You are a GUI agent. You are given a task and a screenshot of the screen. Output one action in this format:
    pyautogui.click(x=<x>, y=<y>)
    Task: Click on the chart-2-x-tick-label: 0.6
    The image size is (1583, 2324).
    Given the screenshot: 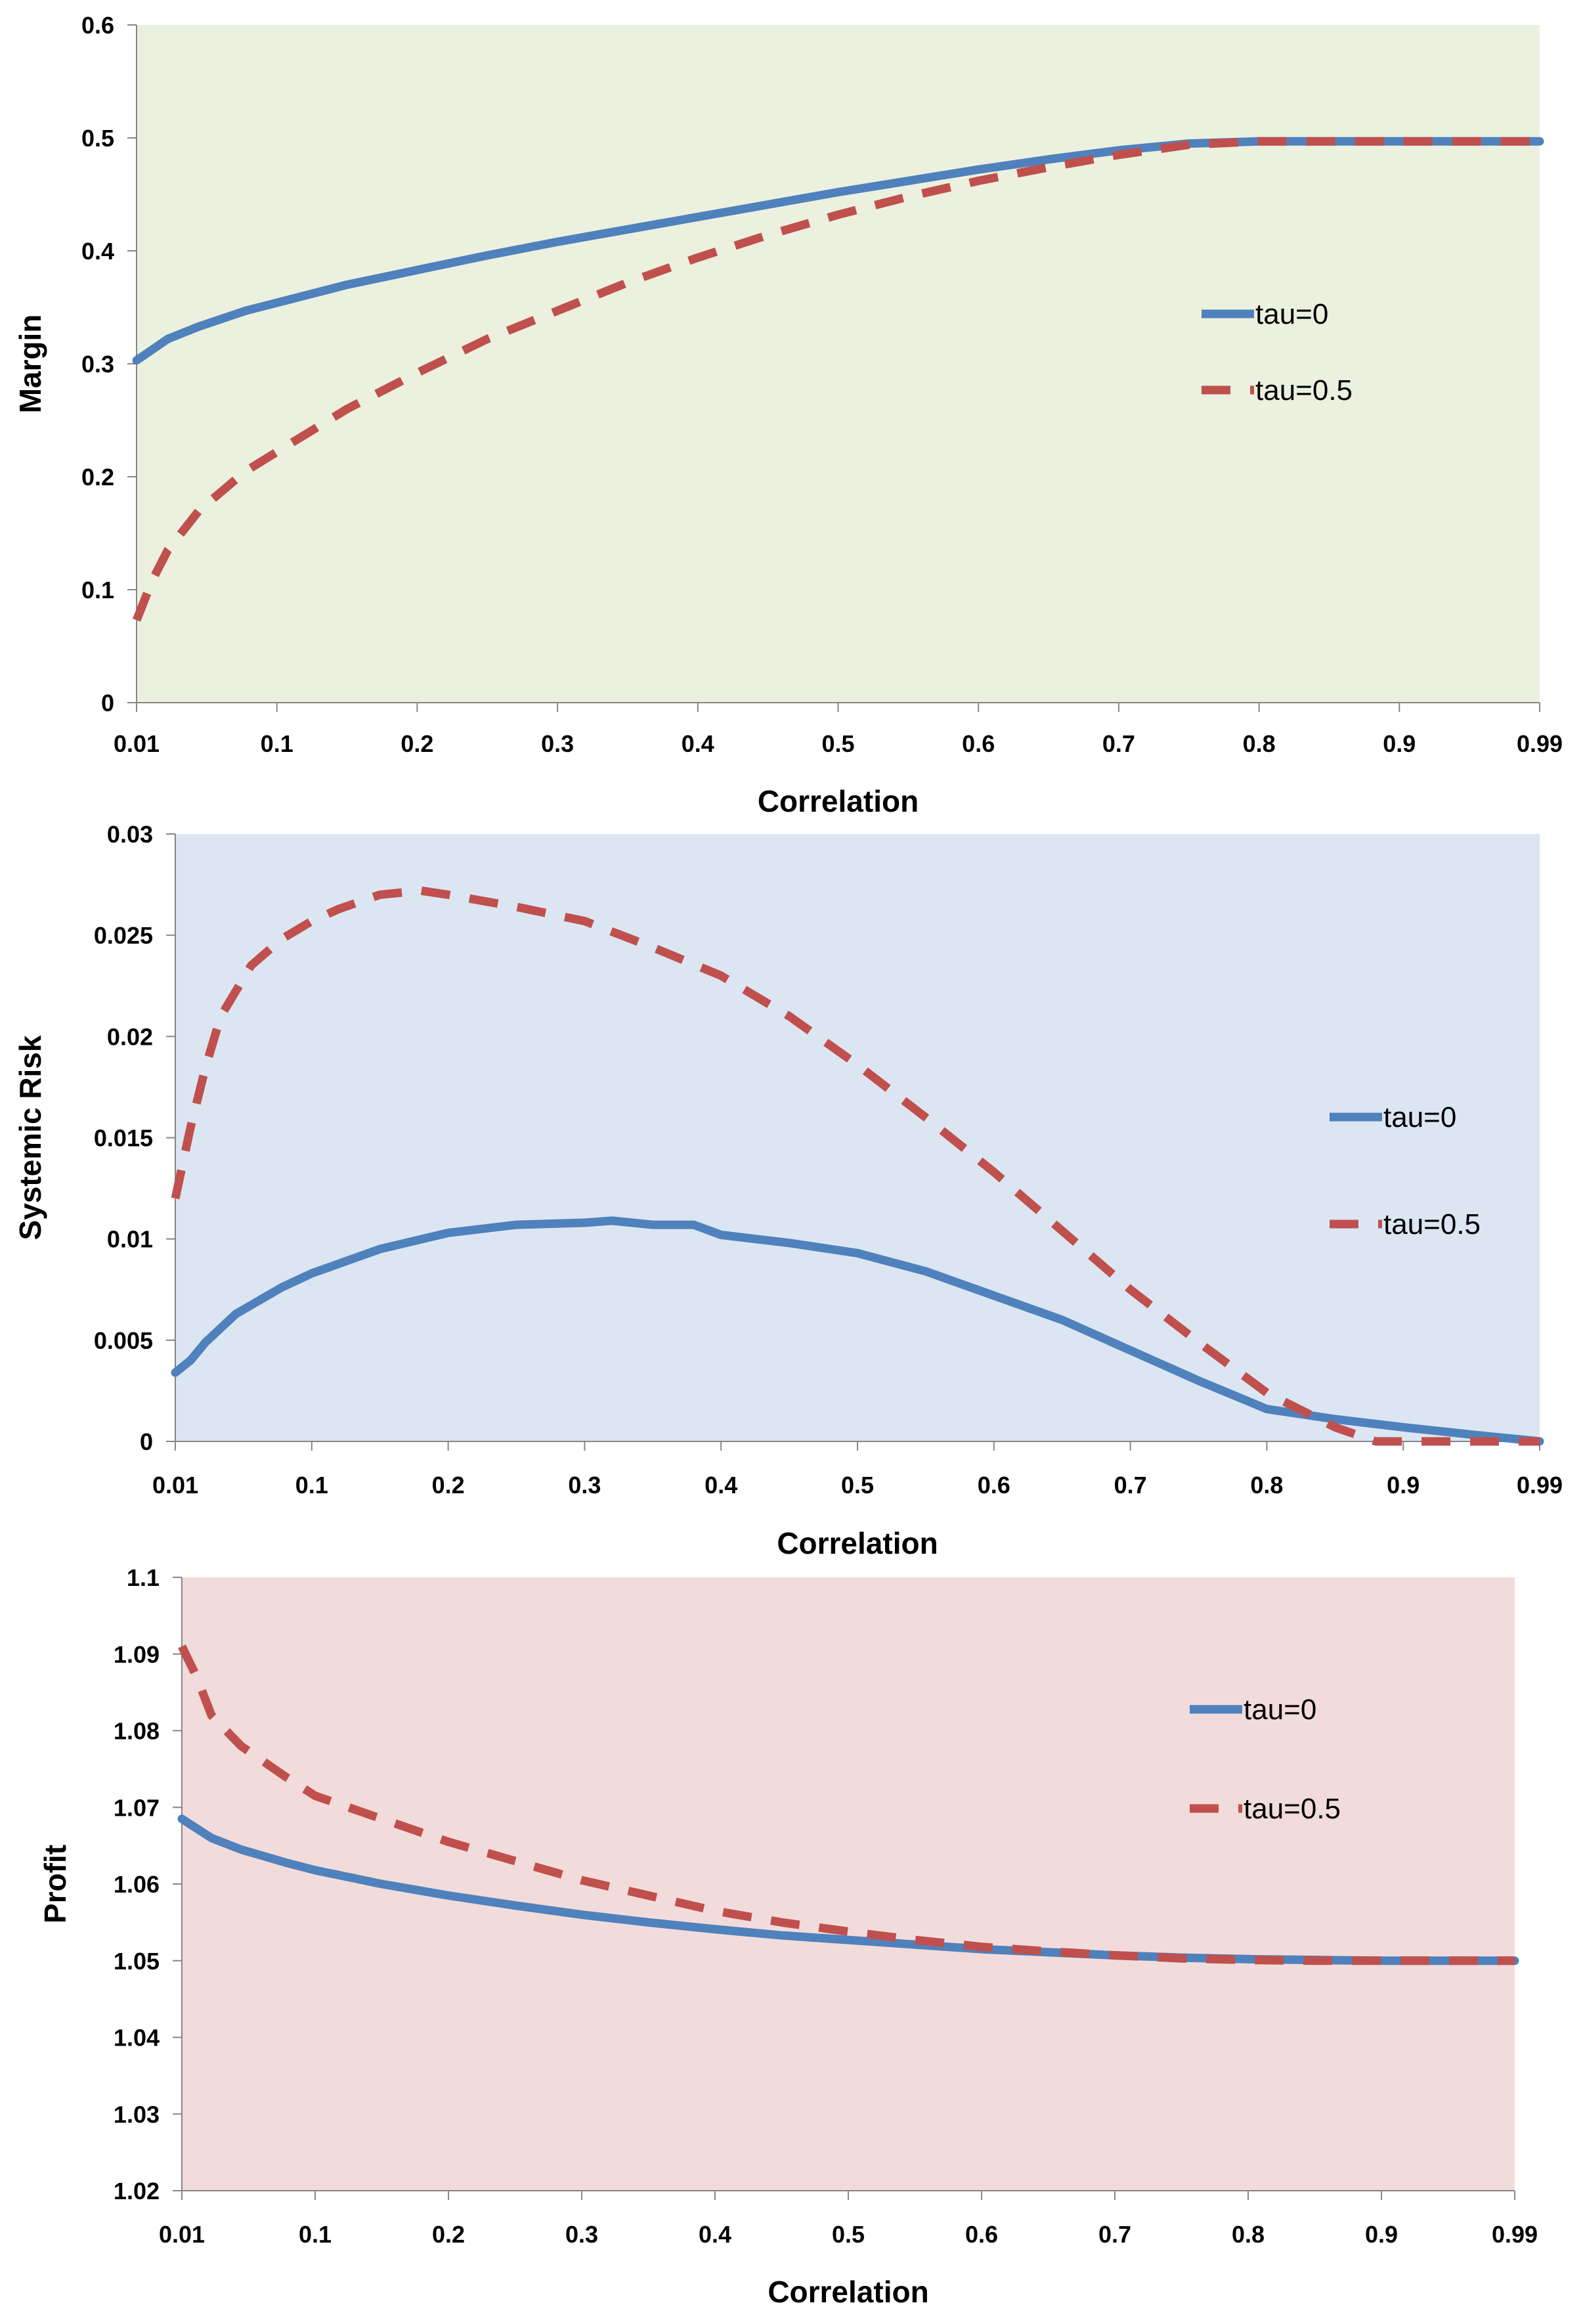 What is the action you would take?
    pyautogui.click(x=981, y=2234)
    